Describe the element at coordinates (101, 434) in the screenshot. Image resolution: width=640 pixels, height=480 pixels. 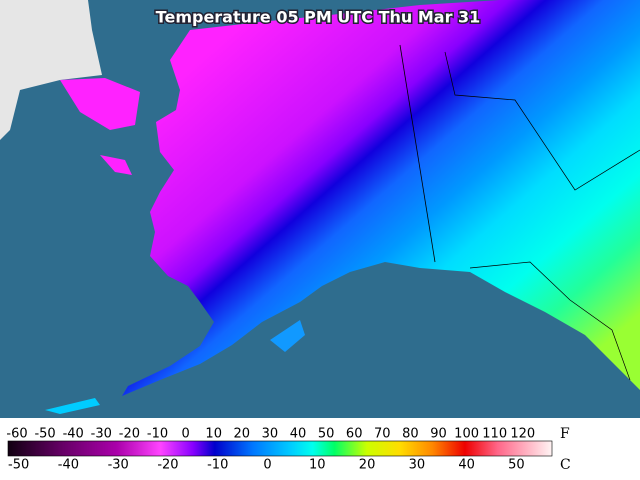
I see `f-label: -30` at that location.